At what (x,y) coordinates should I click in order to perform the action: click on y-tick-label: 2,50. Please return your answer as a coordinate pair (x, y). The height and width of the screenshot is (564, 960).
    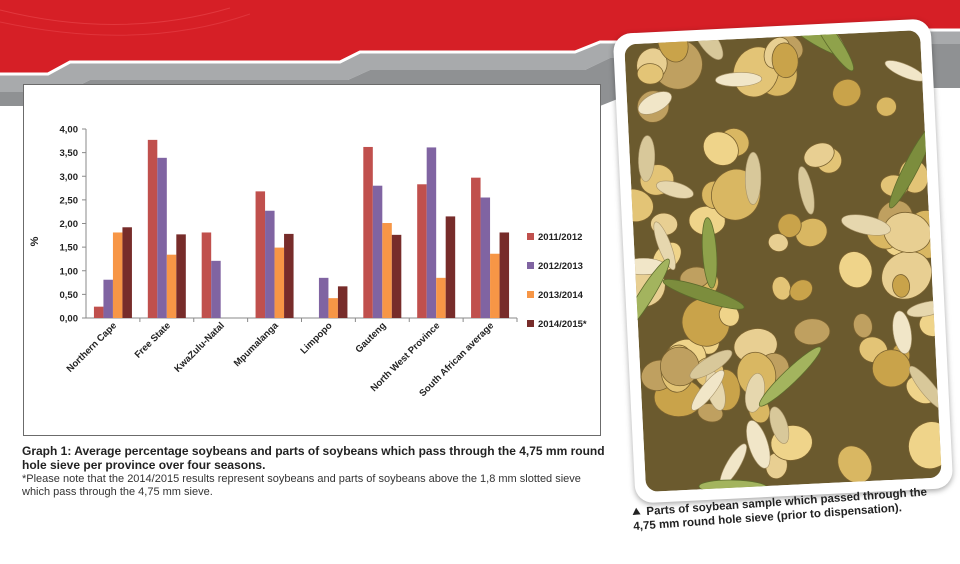
    Looking at the image, I should click on (69, 200).